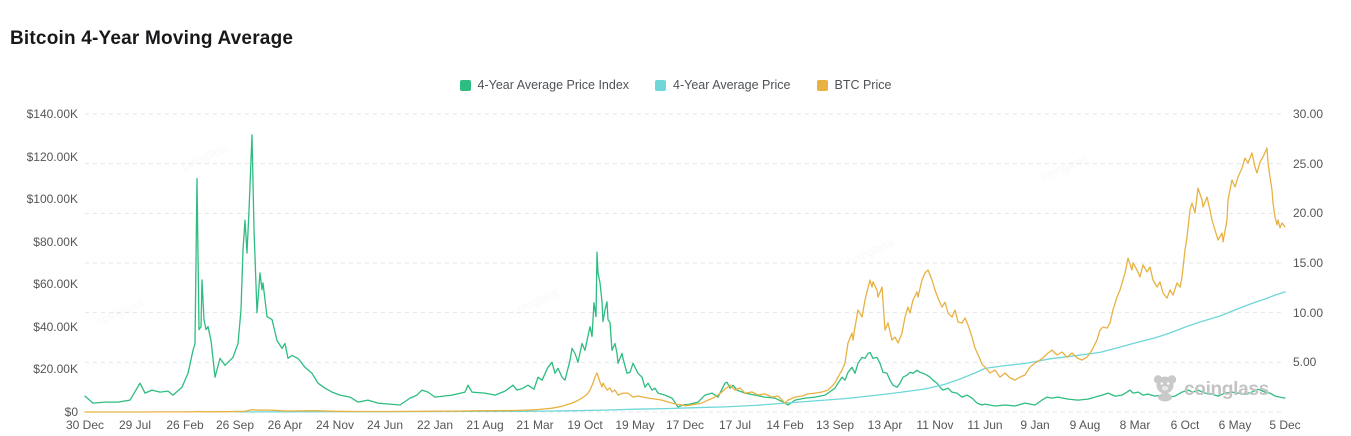 The image size is (1351, 436). I want to click on x-axis-tick-label: 30 Dec, so click(85, 425).